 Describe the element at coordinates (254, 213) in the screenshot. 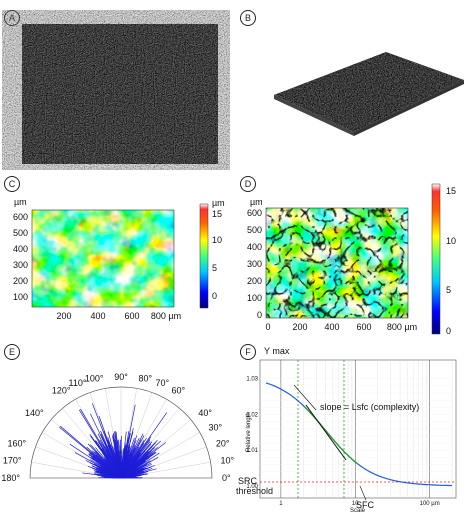

I see `y-tick-d: 600` at that location.